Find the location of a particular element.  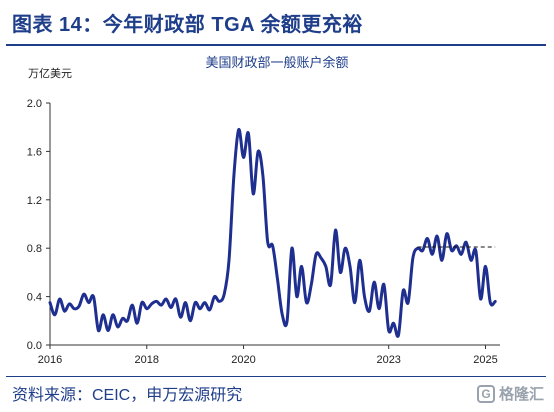

source-note: 资料来源：CEIC，申万宏源研究 is located at coordinates (127, 395).